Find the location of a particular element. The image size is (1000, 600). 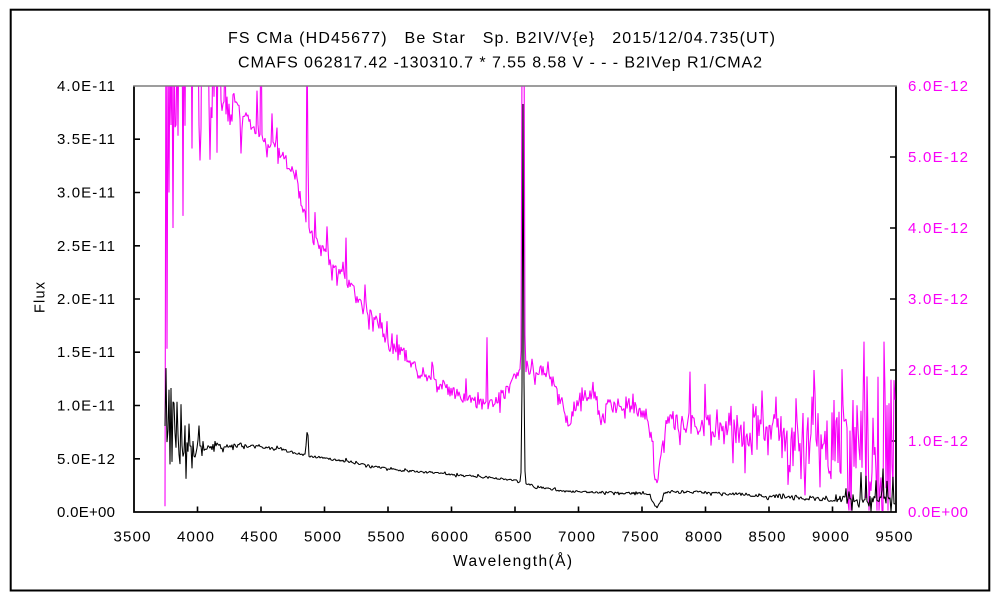

svg-text: 6.0E-12 is located at coordinates (938, 86).